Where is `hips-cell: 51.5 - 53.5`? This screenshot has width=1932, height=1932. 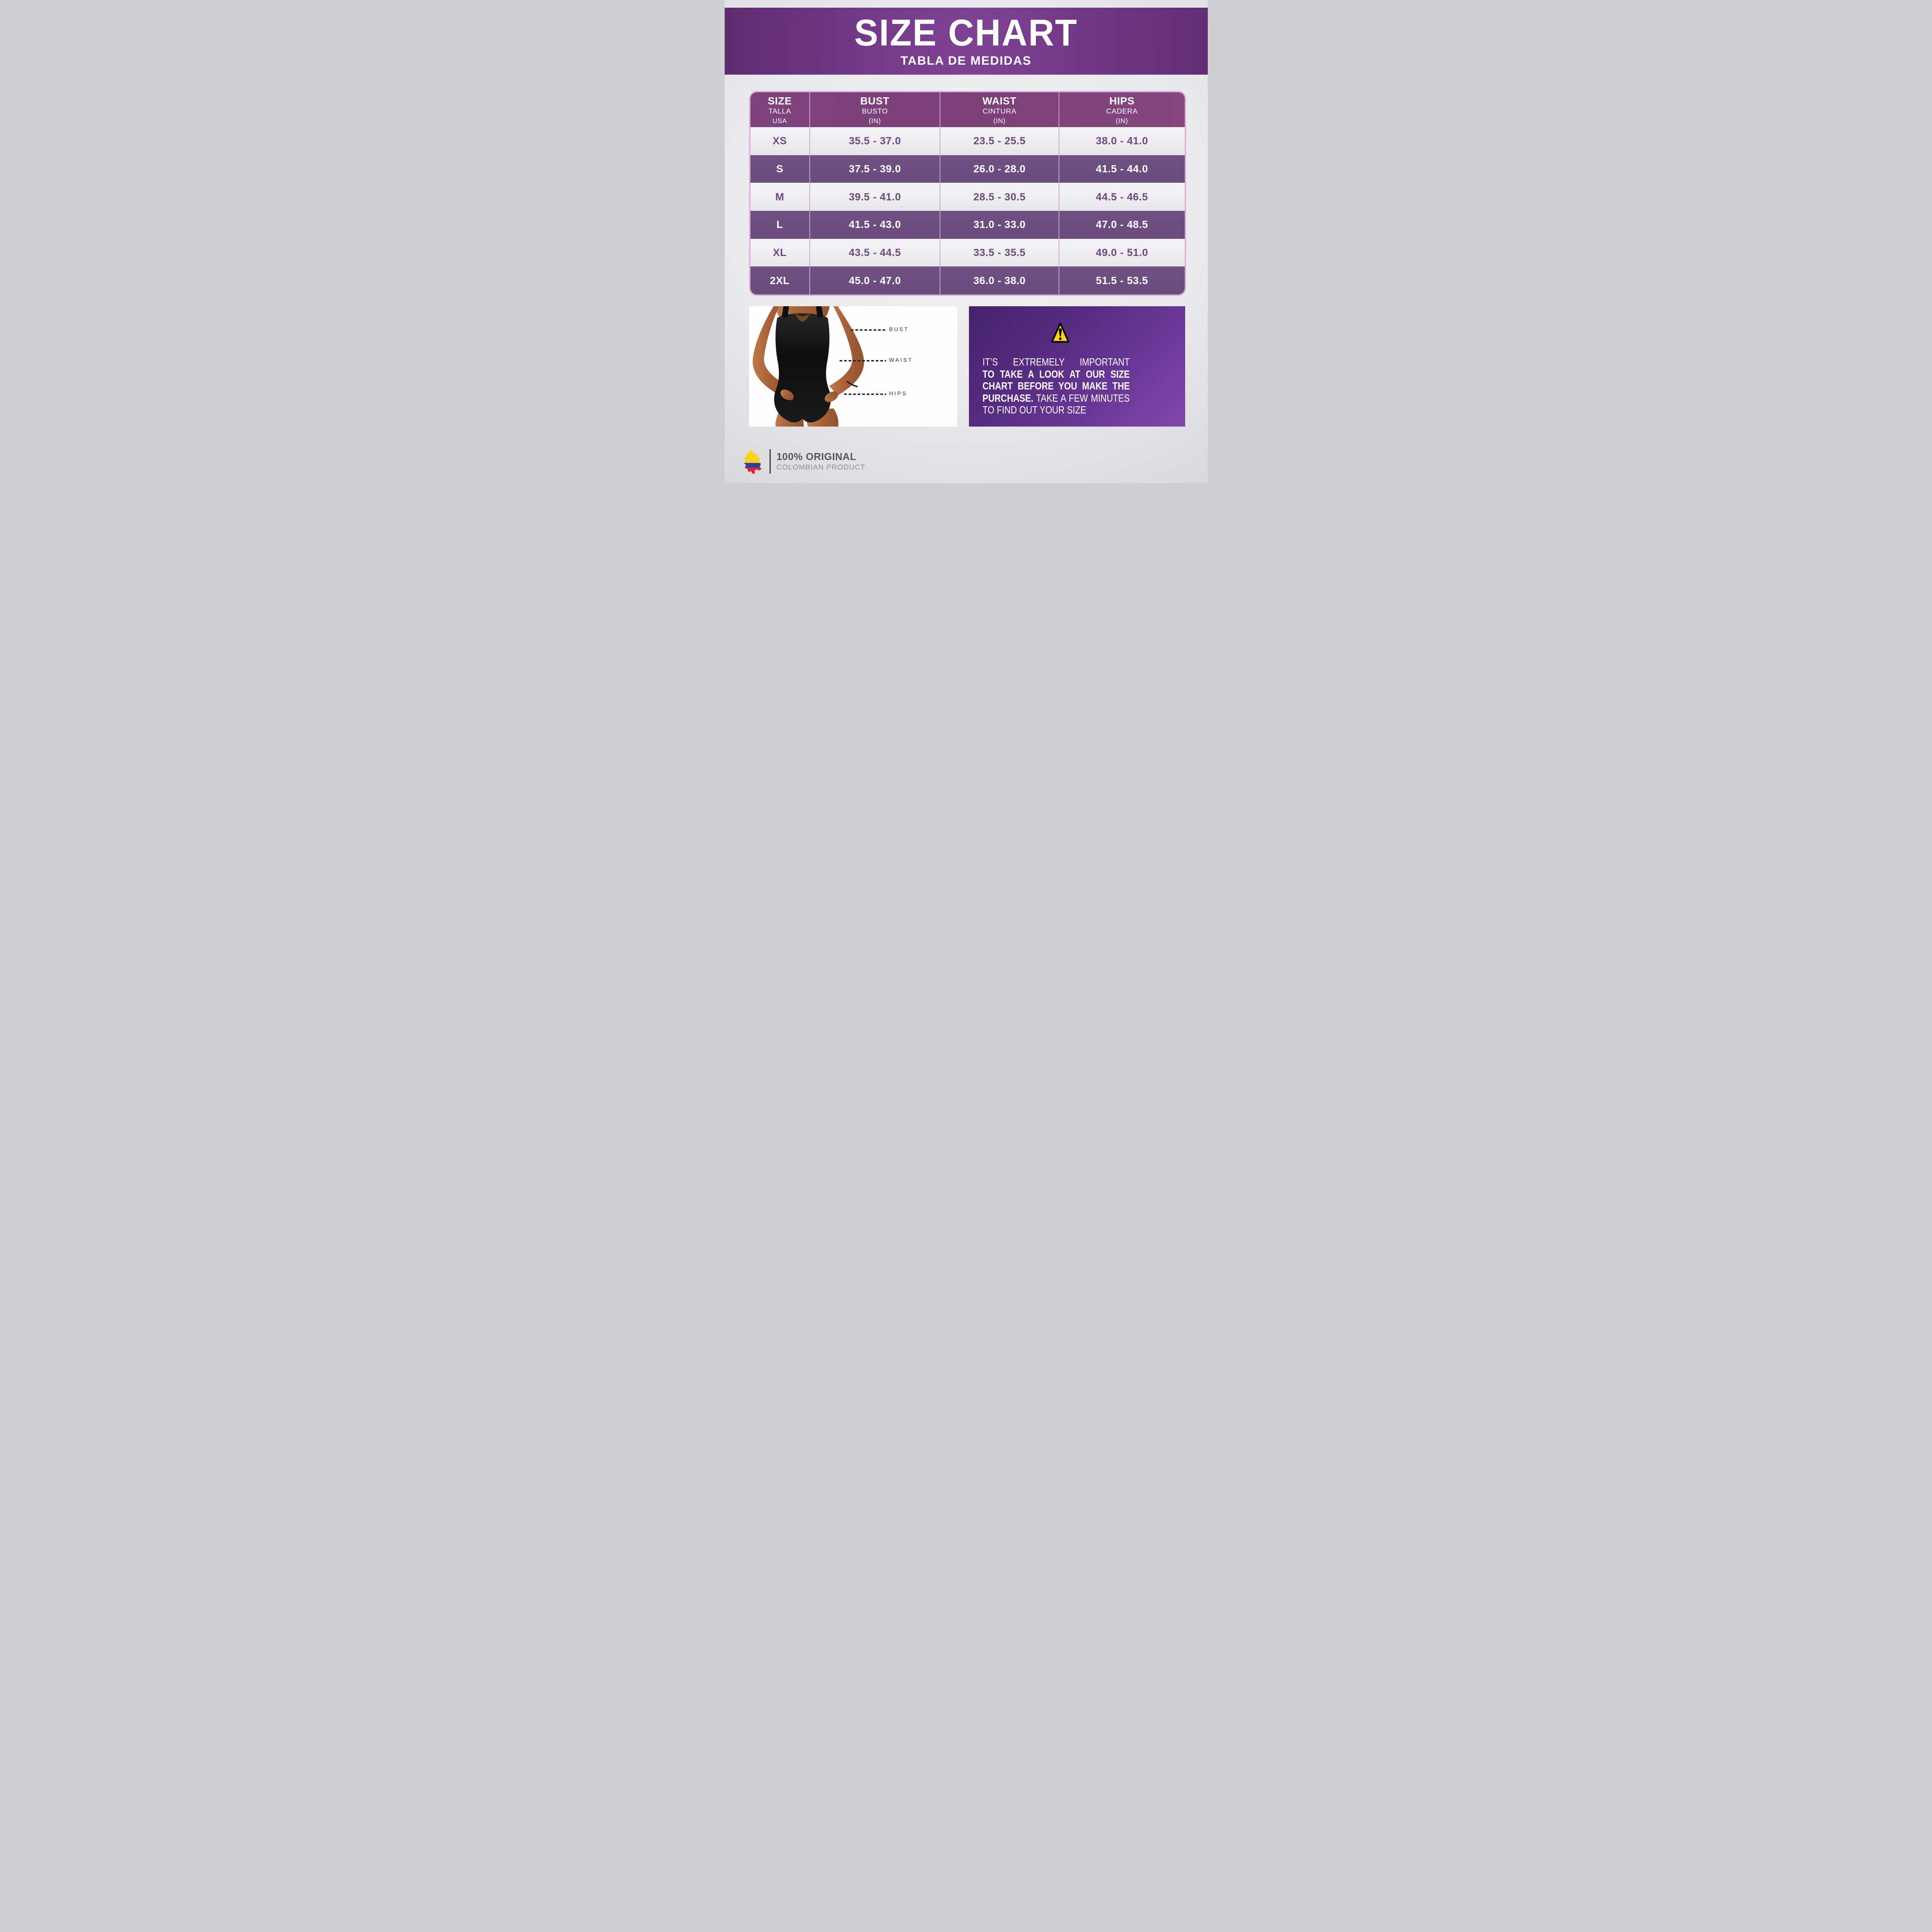
hips-cell: 51.5 - 53.5 is located at coordinates (1121, 280).